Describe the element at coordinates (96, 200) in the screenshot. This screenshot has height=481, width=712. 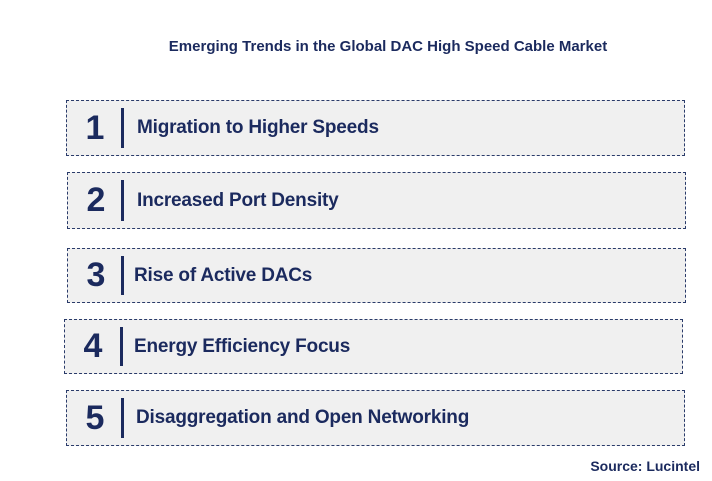
I see `trend-number: 2` at that location.